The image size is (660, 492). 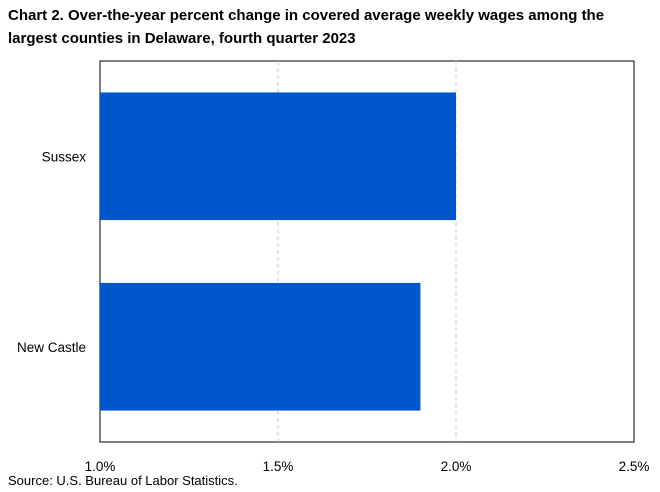 I want to click on x-tick-label: 1.0%, so click(x=100, y=466).